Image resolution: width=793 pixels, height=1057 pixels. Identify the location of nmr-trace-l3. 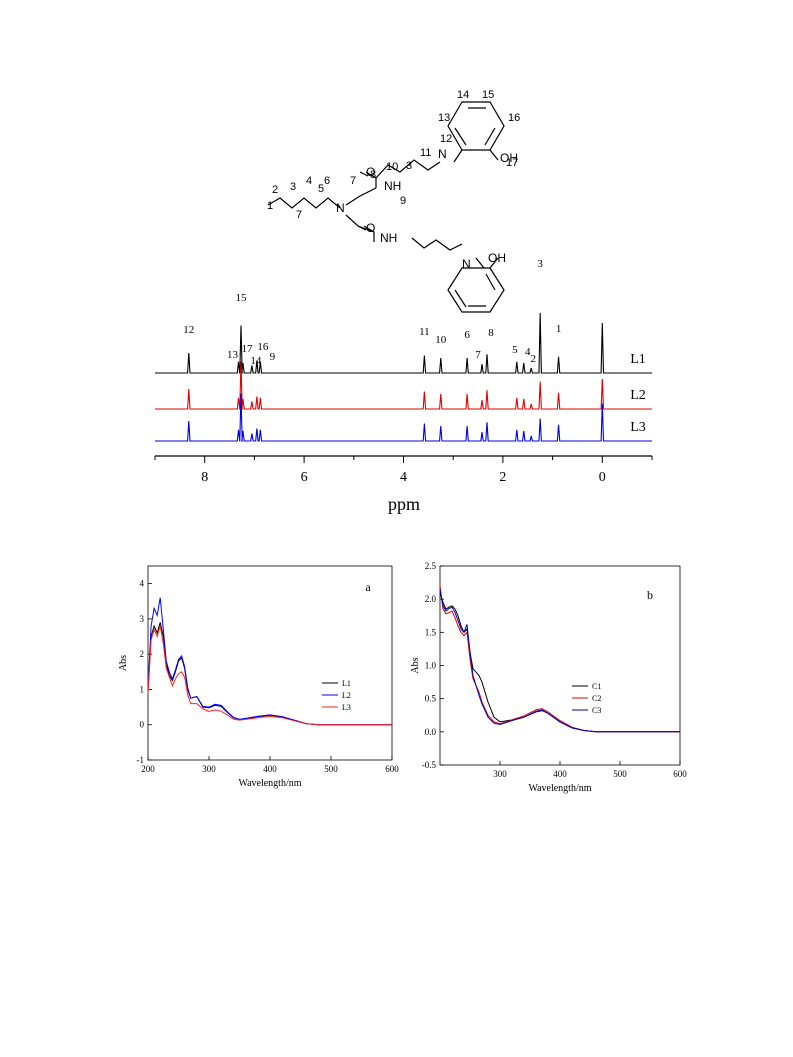
(403, 417).